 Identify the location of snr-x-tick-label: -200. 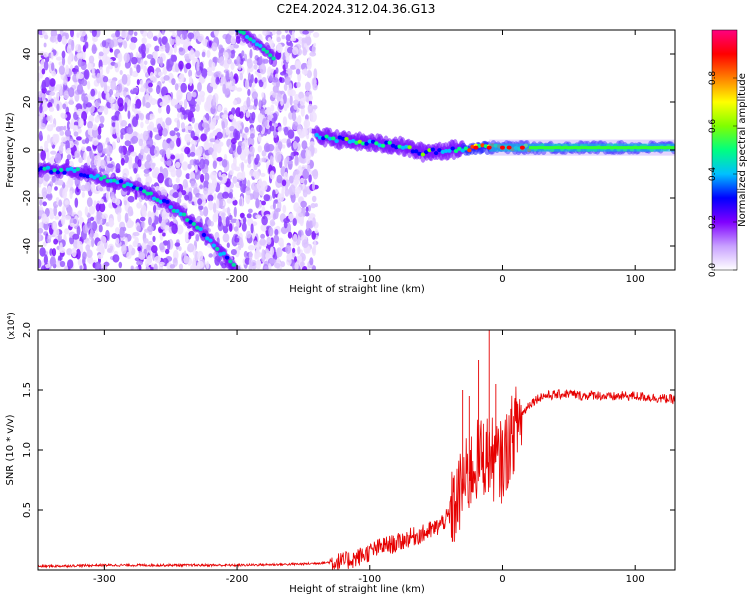
(237, 579).